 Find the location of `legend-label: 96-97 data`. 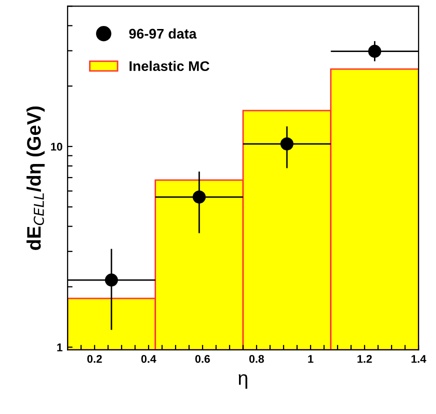

legend-label: 96-97 data is located at coordinates (163, 33).